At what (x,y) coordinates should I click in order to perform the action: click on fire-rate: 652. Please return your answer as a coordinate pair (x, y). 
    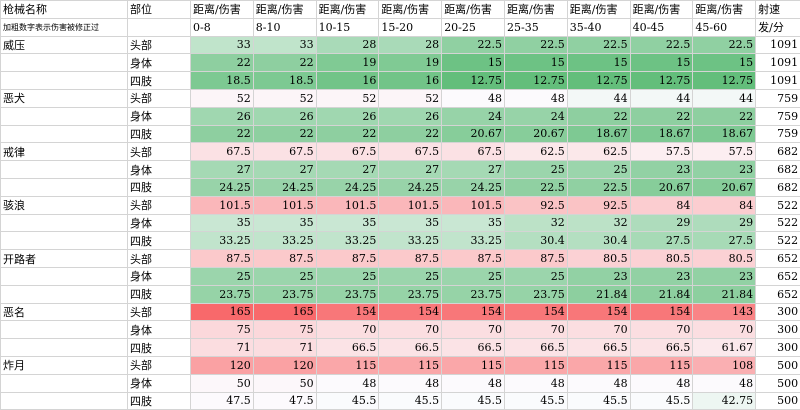
    Looking at the image, I should click on (777, 276).